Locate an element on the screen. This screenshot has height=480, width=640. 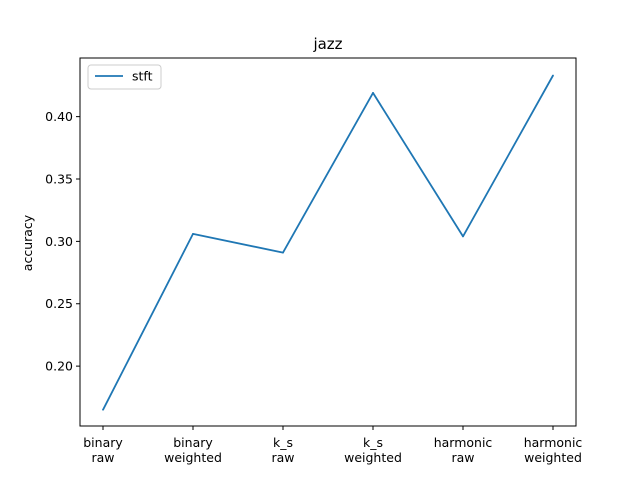
y-tick-label: 0.30 is located at coordinates (59, 241).